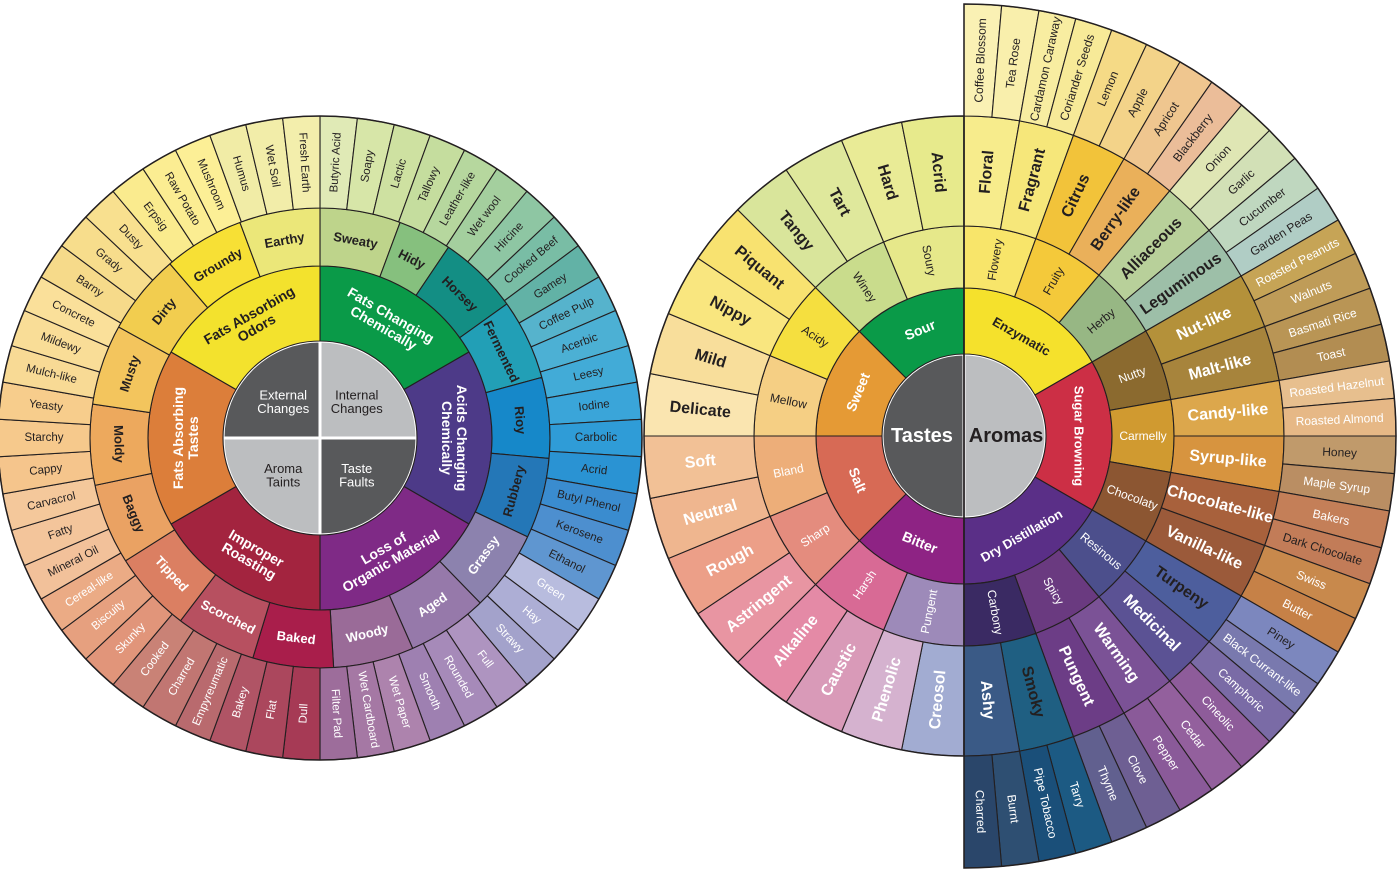 The width and height of the screenshot is (1400, 883). Describe the element at coordinates (1339, 452) in the screenshot. I see `aromas-ring4-label-honey: Honey` at that location.